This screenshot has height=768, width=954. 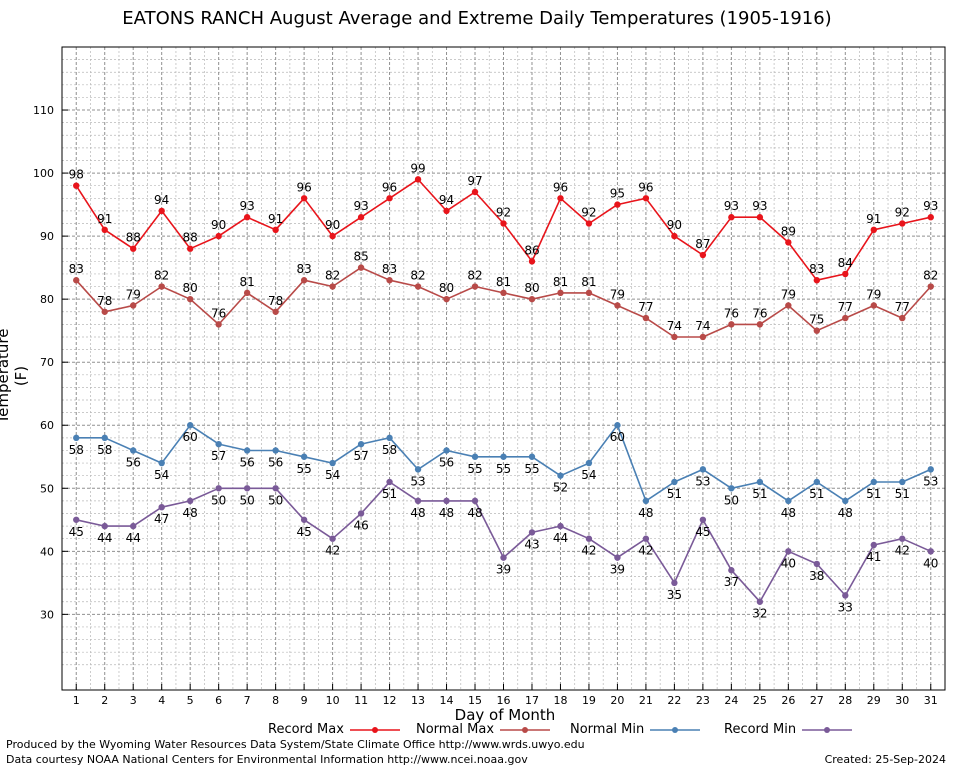 What do you see at coordinates (788, 294) in the screenshot?
I see `data-label: 79` at bounding box center [788, 294].